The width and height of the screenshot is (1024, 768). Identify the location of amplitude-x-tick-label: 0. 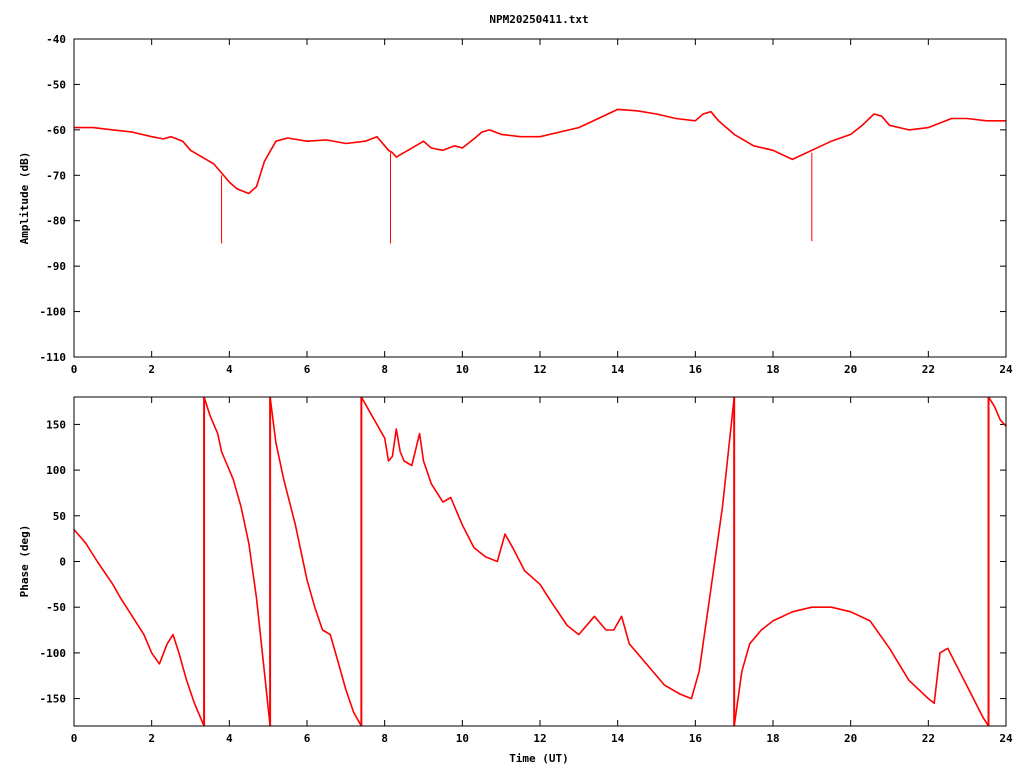
(74, 369).